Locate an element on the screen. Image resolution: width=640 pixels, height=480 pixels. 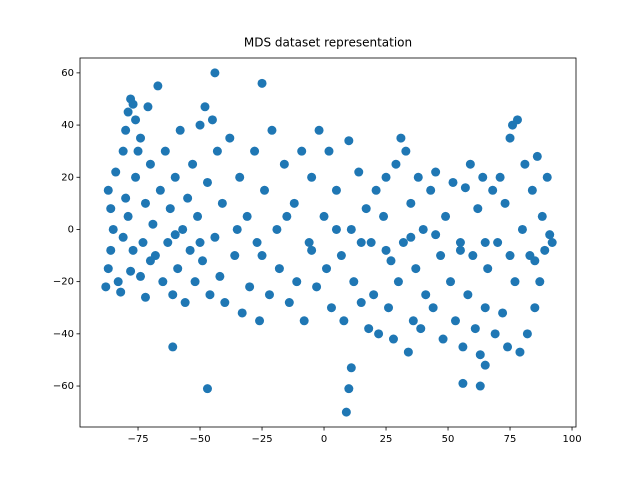
x-tick-label: 0 is located at coordinates (324, 439).